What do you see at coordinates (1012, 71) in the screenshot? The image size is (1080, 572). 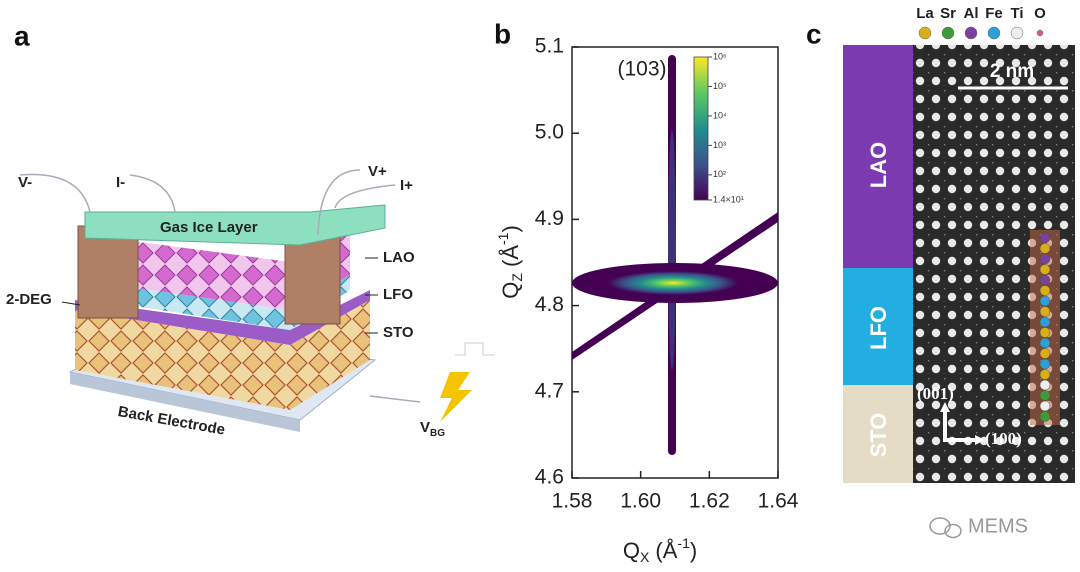 I see `scale-bar-label: 2 nm` at bounding box center [1012, 71].